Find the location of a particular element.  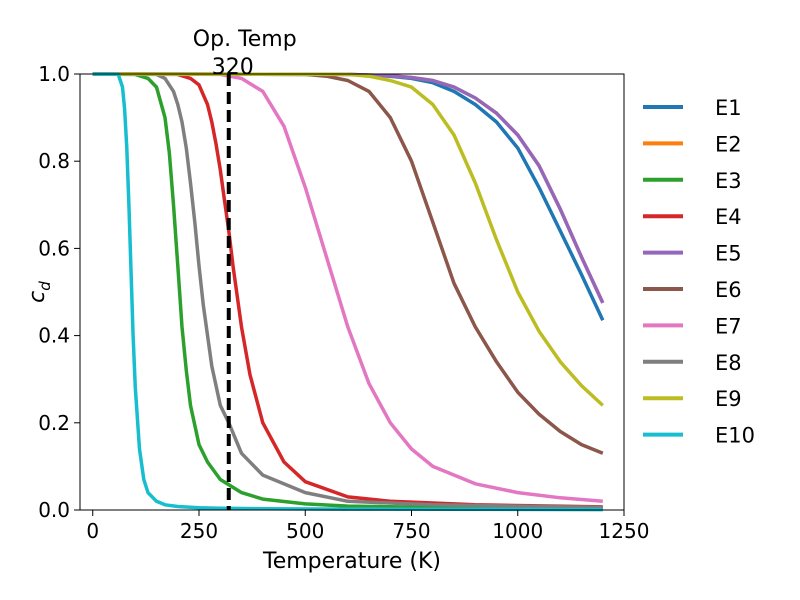

legend-item-e2: E2 is located at coordinates (692, 144).